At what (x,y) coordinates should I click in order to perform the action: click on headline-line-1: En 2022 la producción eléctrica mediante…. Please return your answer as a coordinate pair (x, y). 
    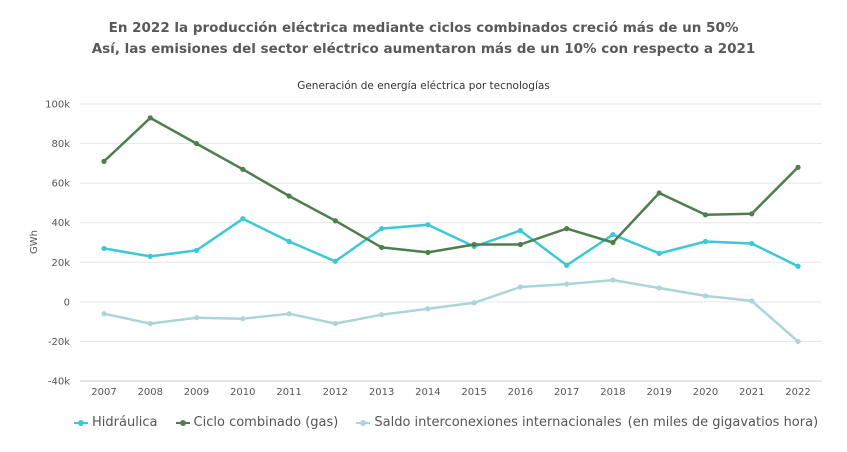
    Looking at the image, I should click on (423, 28).